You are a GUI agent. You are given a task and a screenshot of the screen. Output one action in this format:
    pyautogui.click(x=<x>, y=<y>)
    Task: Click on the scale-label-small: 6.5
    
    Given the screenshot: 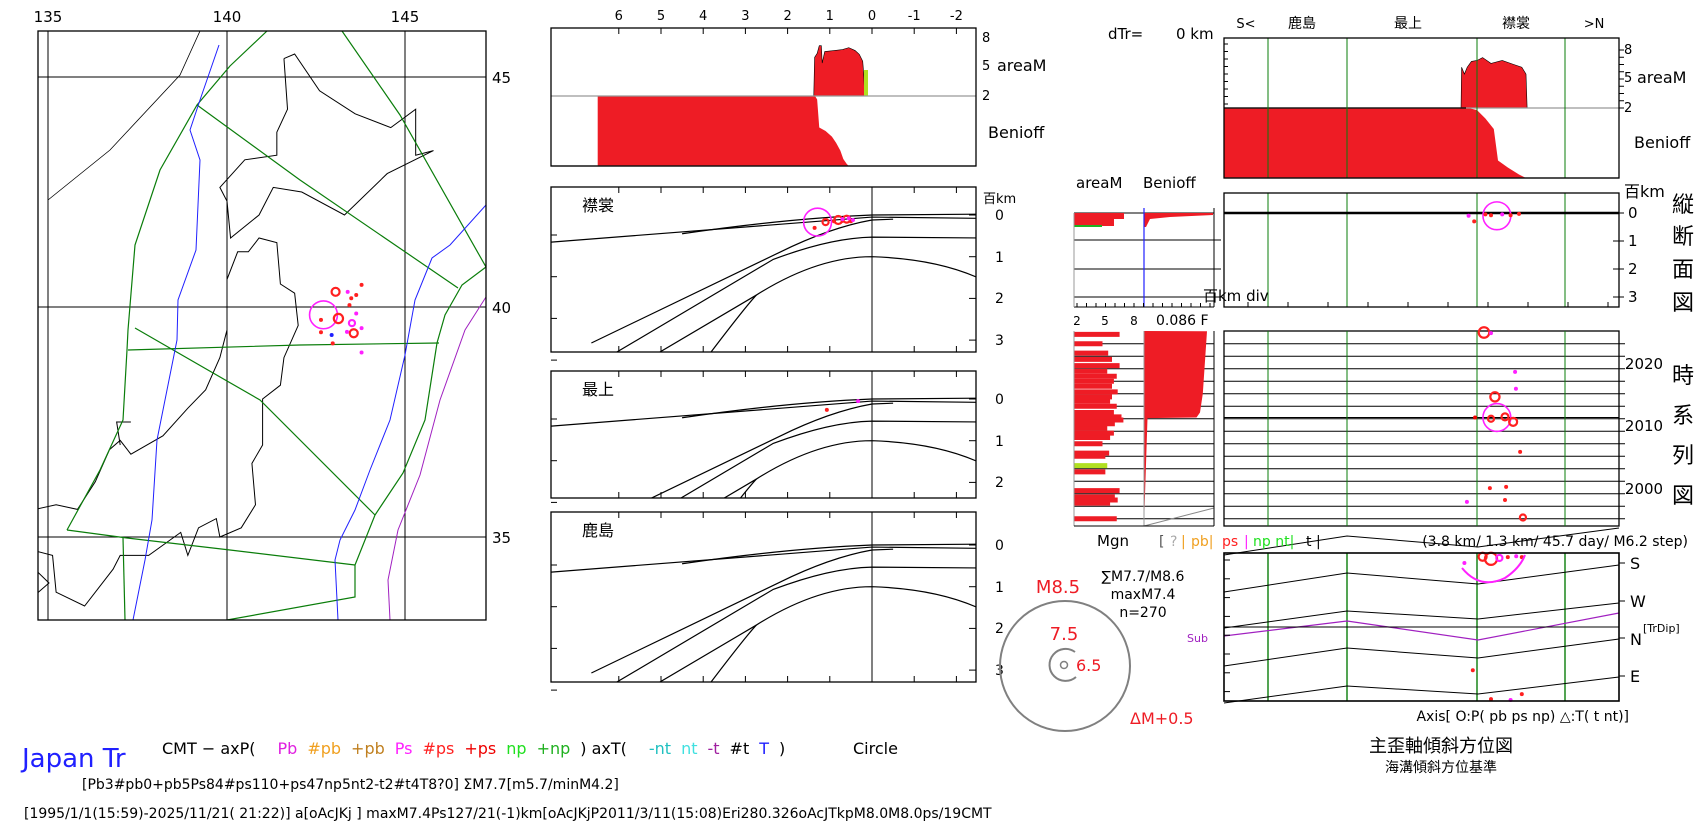 What is the action you would take?
    pyautogui.click(x=1088, y=665)
    